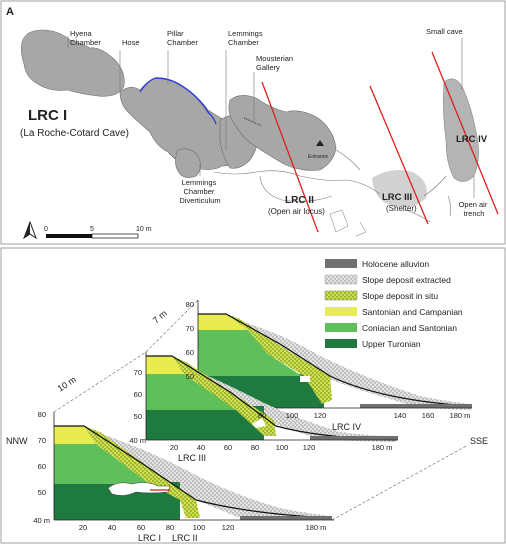  I want to click on entrance-label: Entrance, so click(318, 157).